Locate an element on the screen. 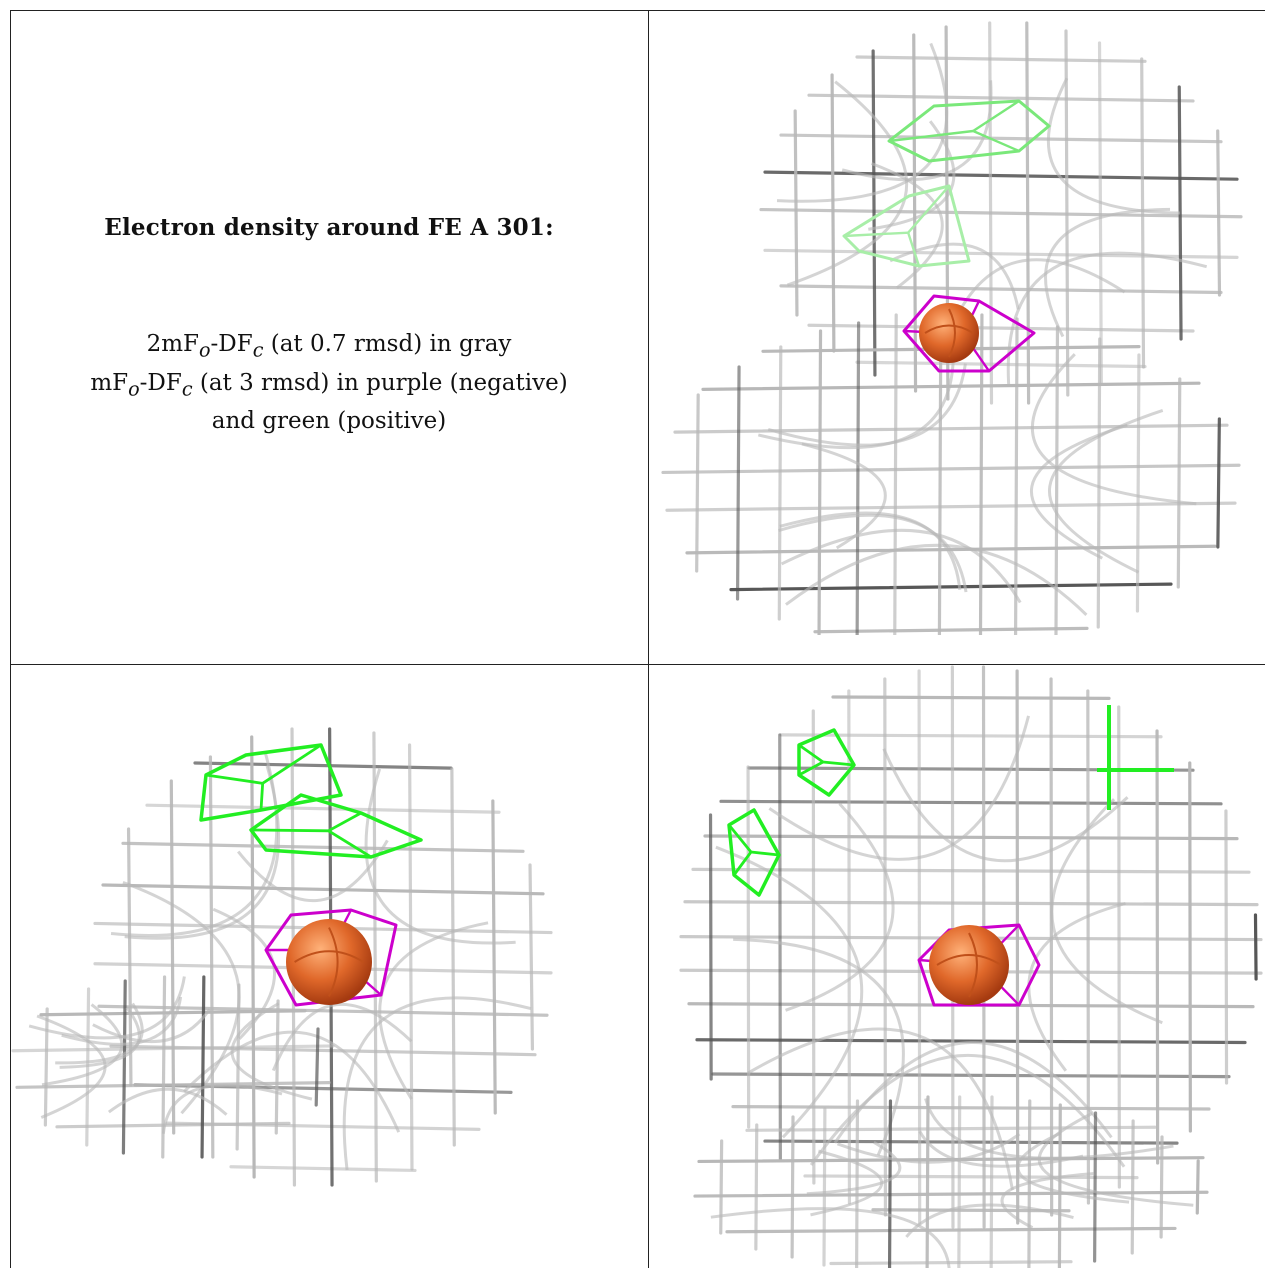 The height and width of the screenshot is (1277, 1275). fe-atom-bottom-right is located at coordinates (969, 965).